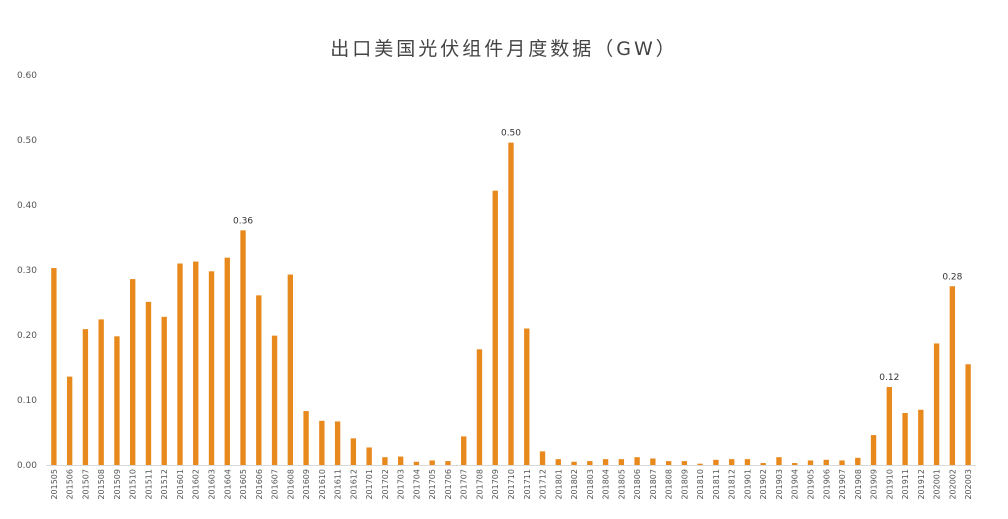 The width and height of the screenshot is (1008, 519). What do you see at coordinates (27, 466) in the screenshot?
I see `y-tick-label: 0.00` at bounding box center [27, 466].